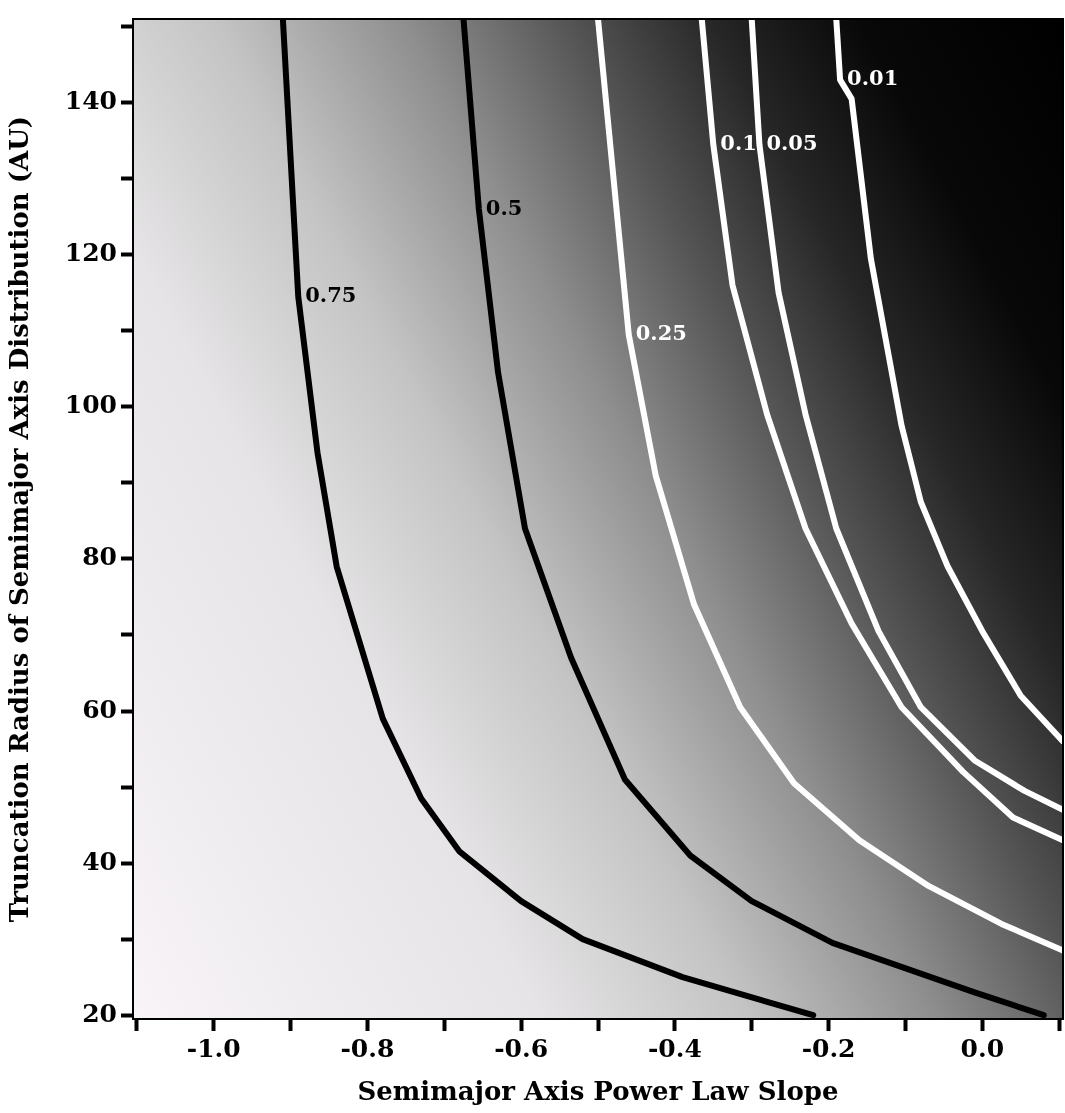  I want to click on series-label: 0.25, so click(661, 333).